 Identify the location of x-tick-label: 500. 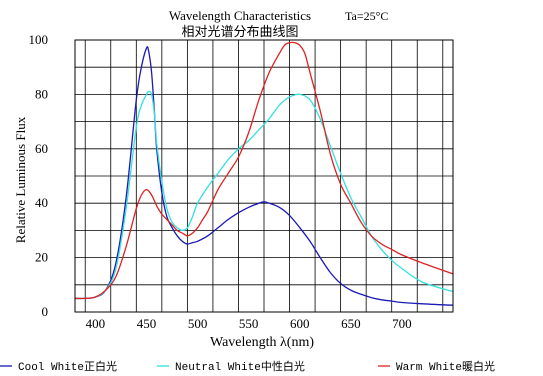
(198, 323).